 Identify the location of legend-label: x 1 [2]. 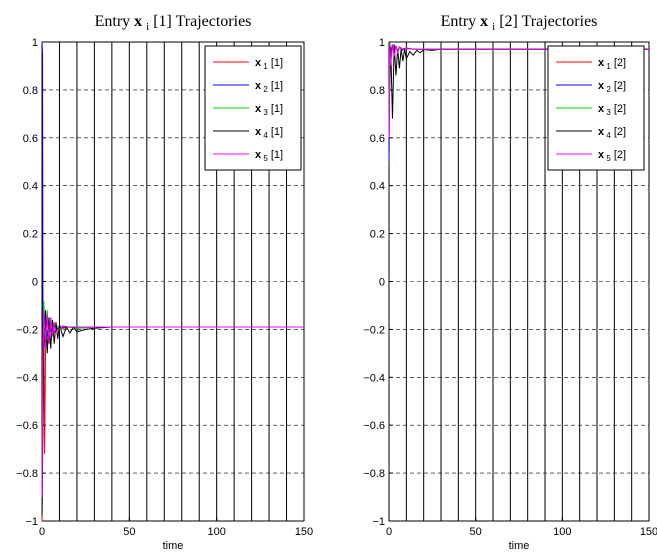
(612, 64).